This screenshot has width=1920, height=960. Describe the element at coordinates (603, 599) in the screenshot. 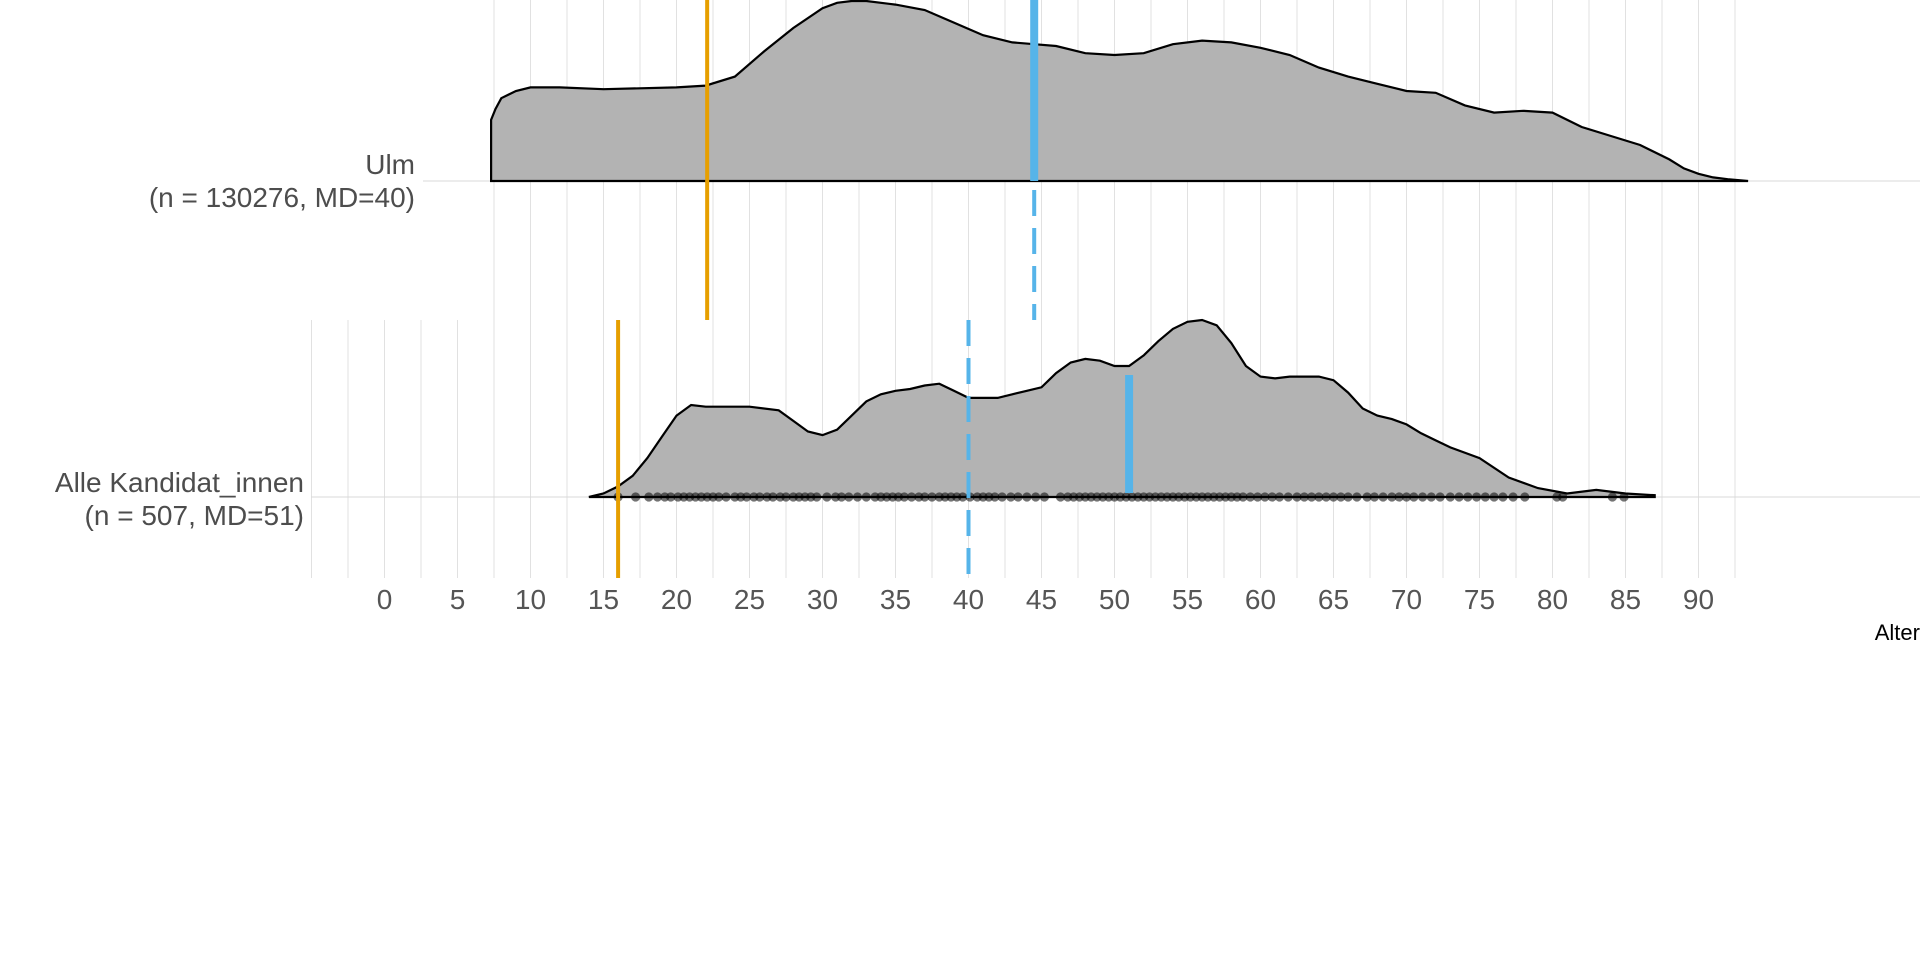

I see `x-tick-label: 15` at that location.